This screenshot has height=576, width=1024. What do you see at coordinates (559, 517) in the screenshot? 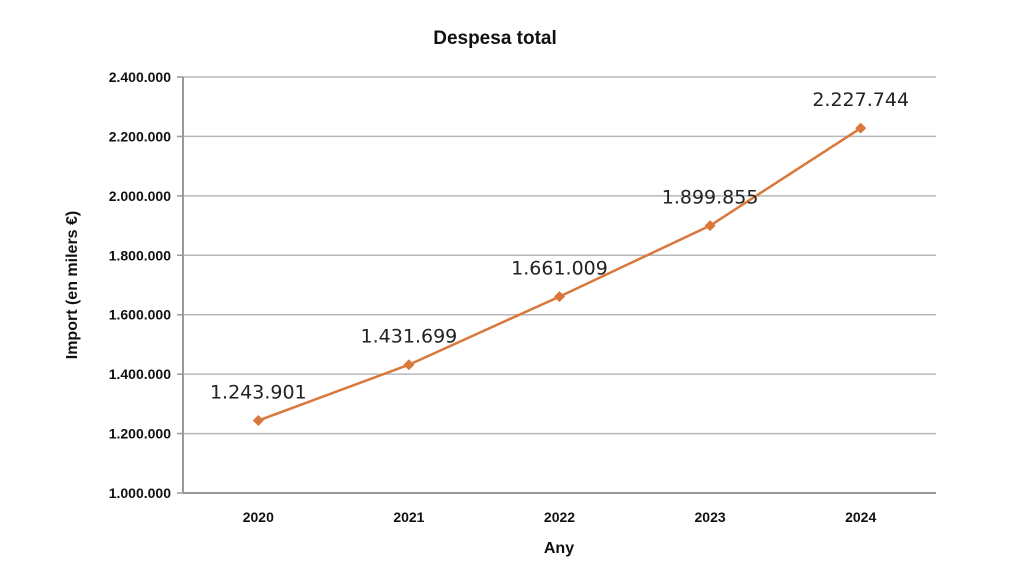
I see `x-tick-label: 2022` at bounding box center [559, 517].